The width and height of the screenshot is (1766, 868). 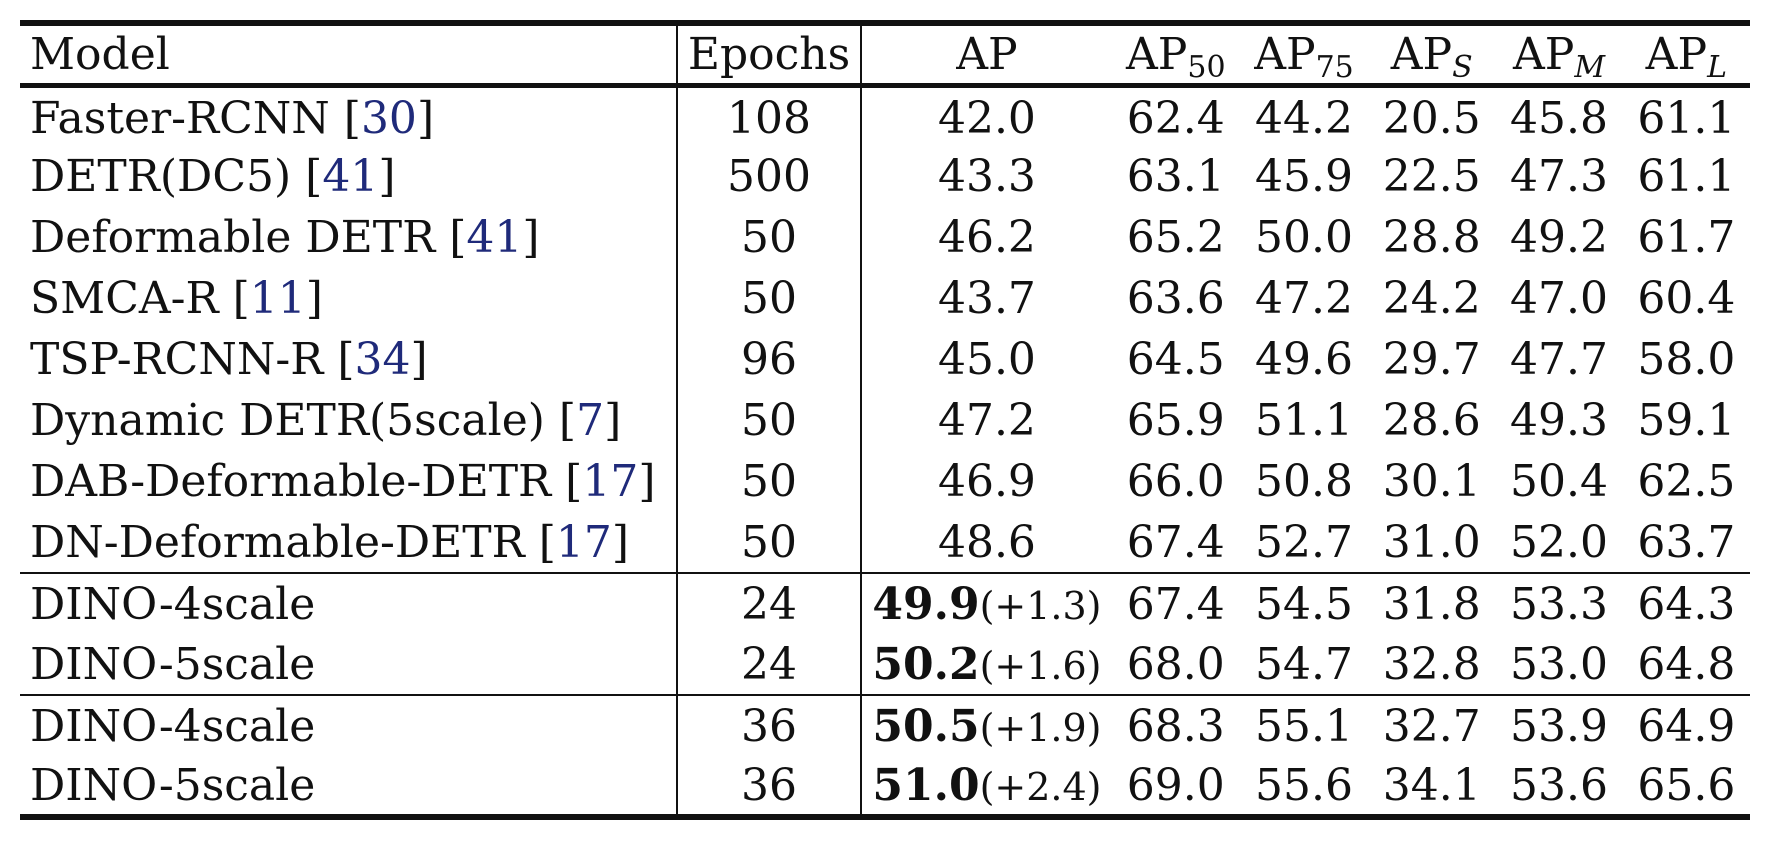 What do you see at coordinates (1686, 481) in the screenshot?
I see `apl-cell: 62.5` at bounding box center [1686, 481].